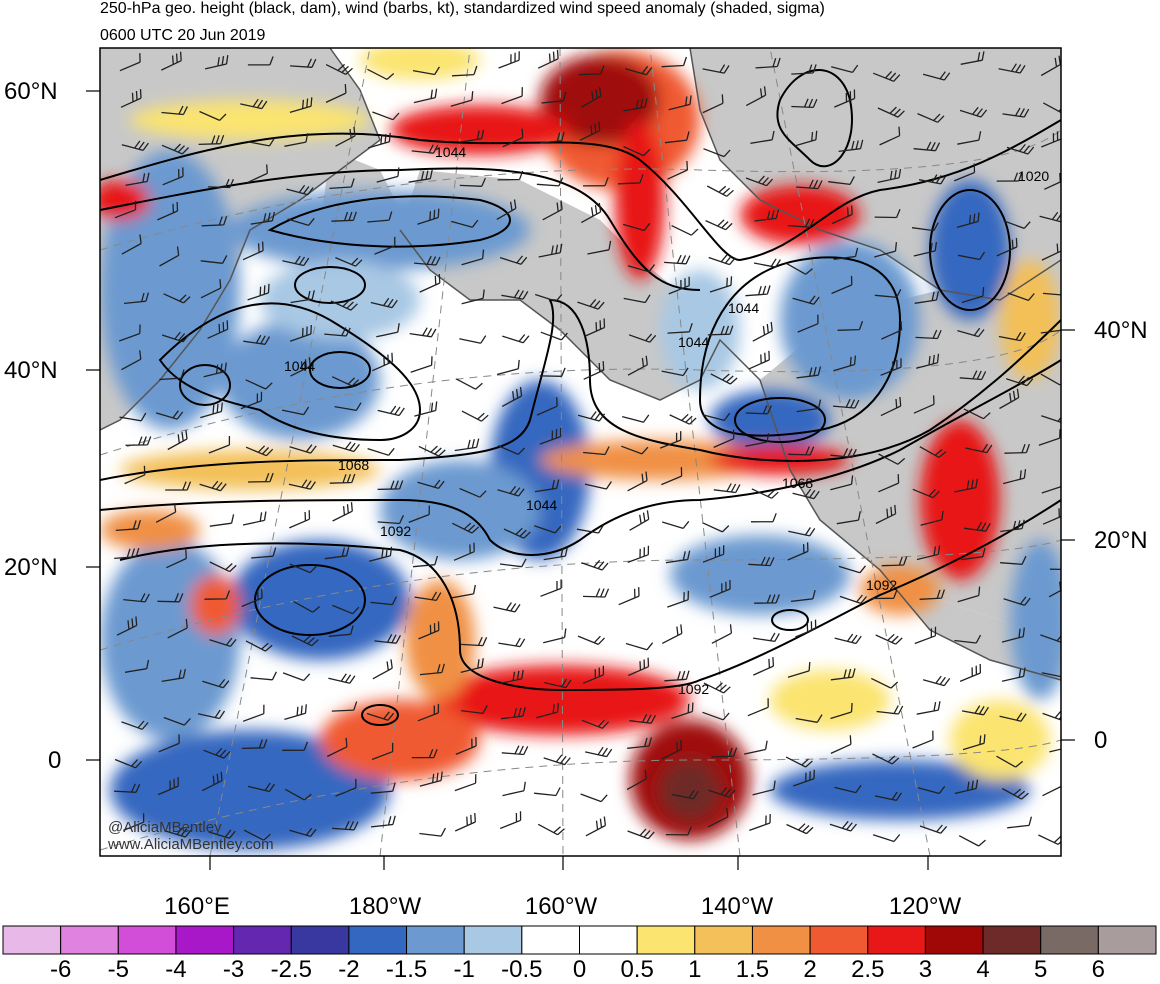  Describe the element at coordinates (31, 91) in the screenshot. I see `lat-label-left: 60°N` at that location.